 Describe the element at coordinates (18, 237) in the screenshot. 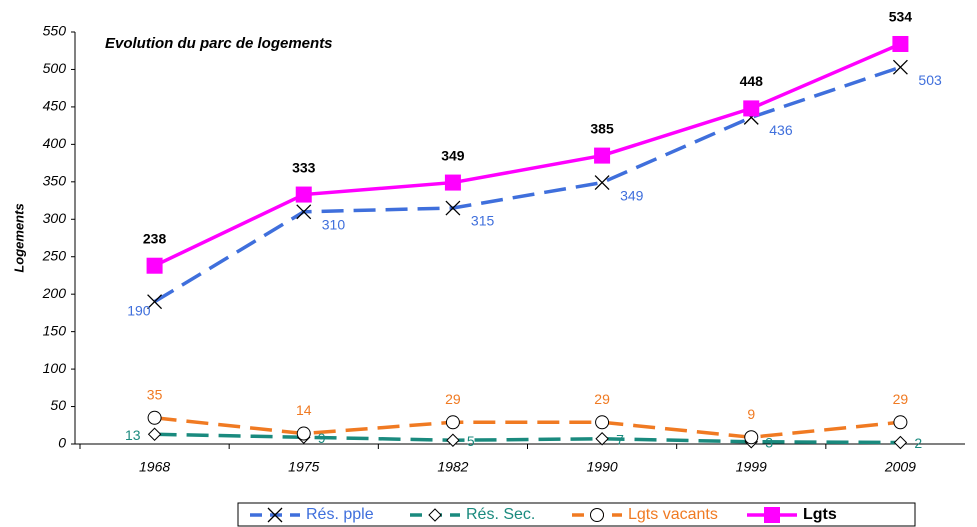

I see `y-axis-label: Logements` at that location.